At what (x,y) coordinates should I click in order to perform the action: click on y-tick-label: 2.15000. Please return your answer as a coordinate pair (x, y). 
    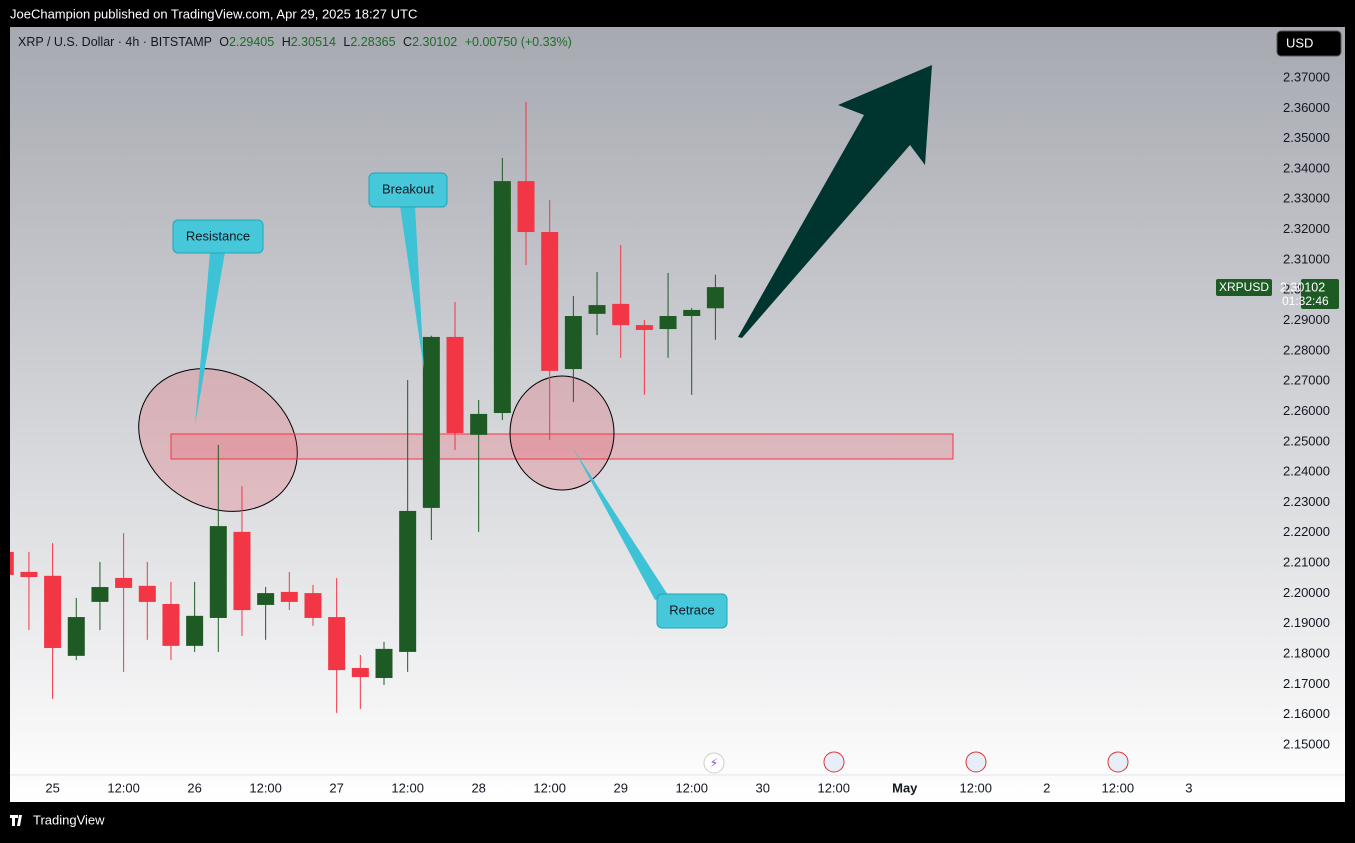
    Looking at the image, I should click on (1306, 743).